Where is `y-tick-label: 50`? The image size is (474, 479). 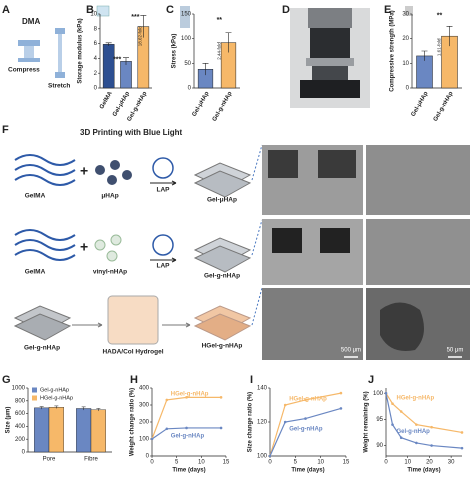
y-tick-label: 50 is located at coordinates (187, 64).